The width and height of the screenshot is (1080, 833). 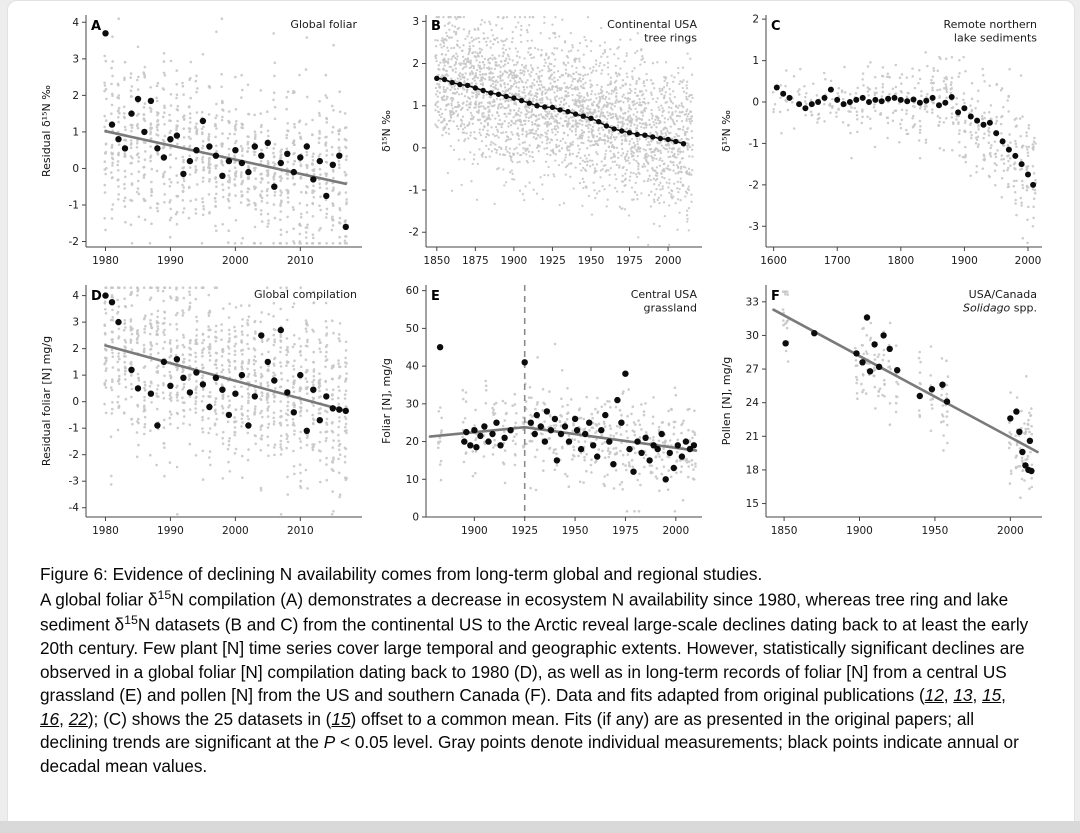 I want to click on y-tick-label: 33, so click(x=752, y=302).